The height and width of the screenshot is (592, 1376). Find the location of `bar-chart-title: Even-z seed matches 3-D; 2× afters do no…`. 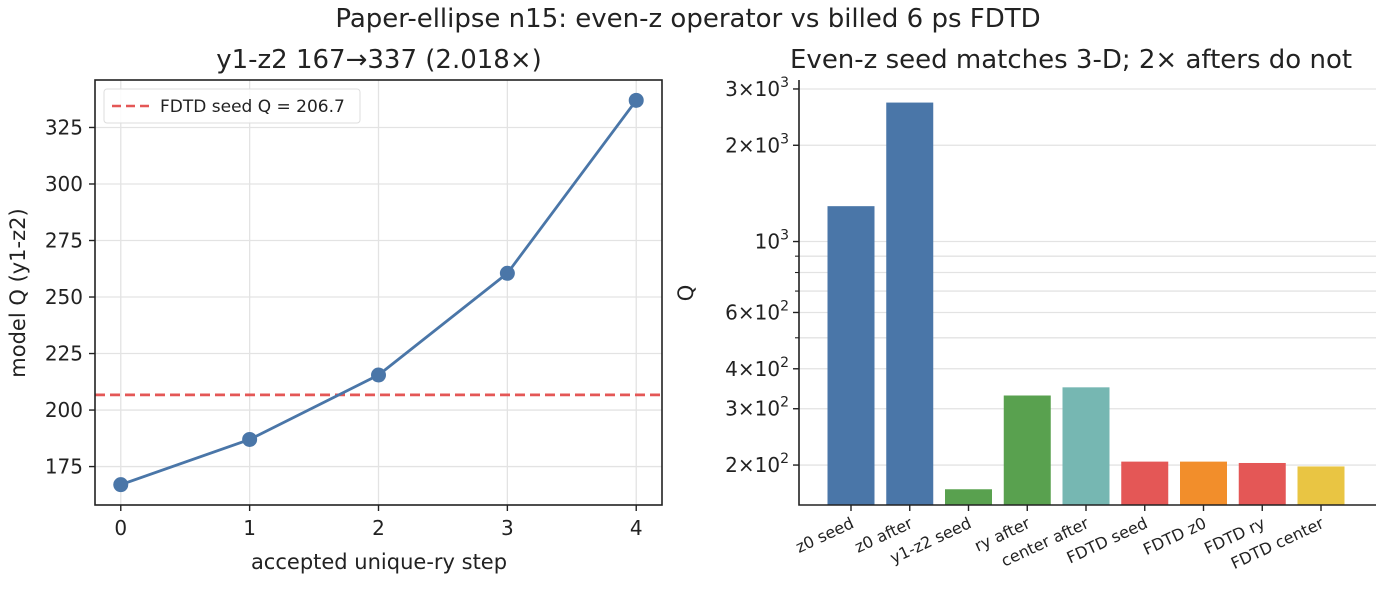

bar-chart-title: Even-z seed matches 3-D; 2× afters do no… is located at coordinates (1071, 60).